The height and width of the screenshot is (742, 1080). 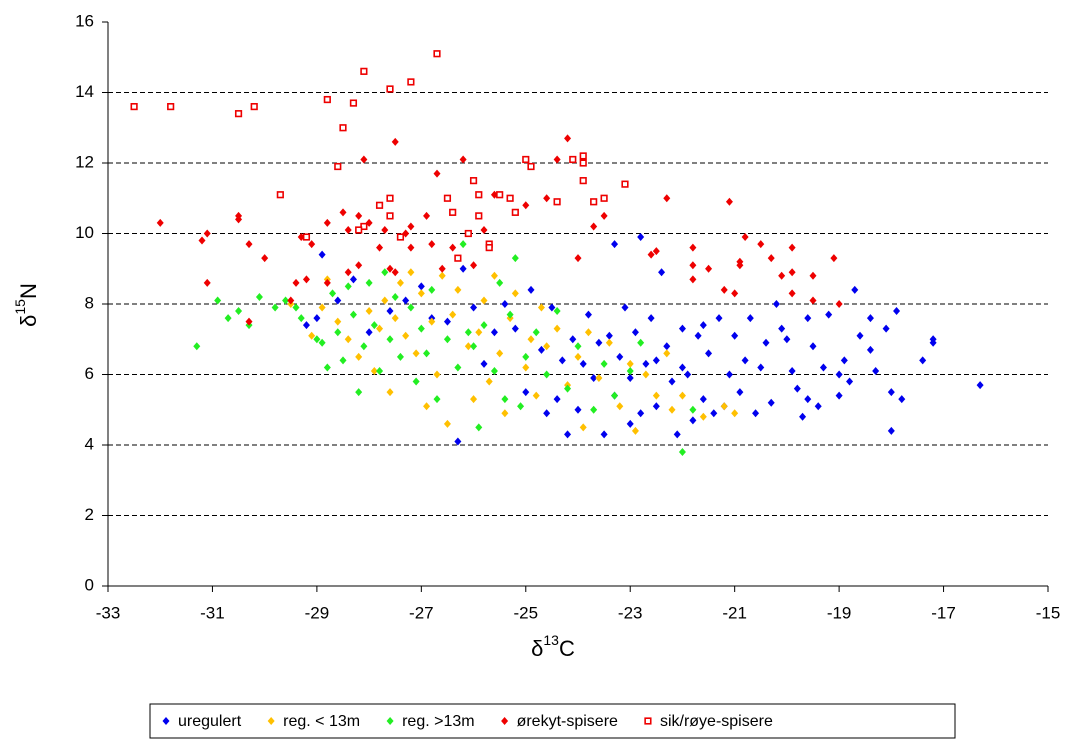 I want to click on x-axis-title-symbol: δ, so click(x=537, y=648).